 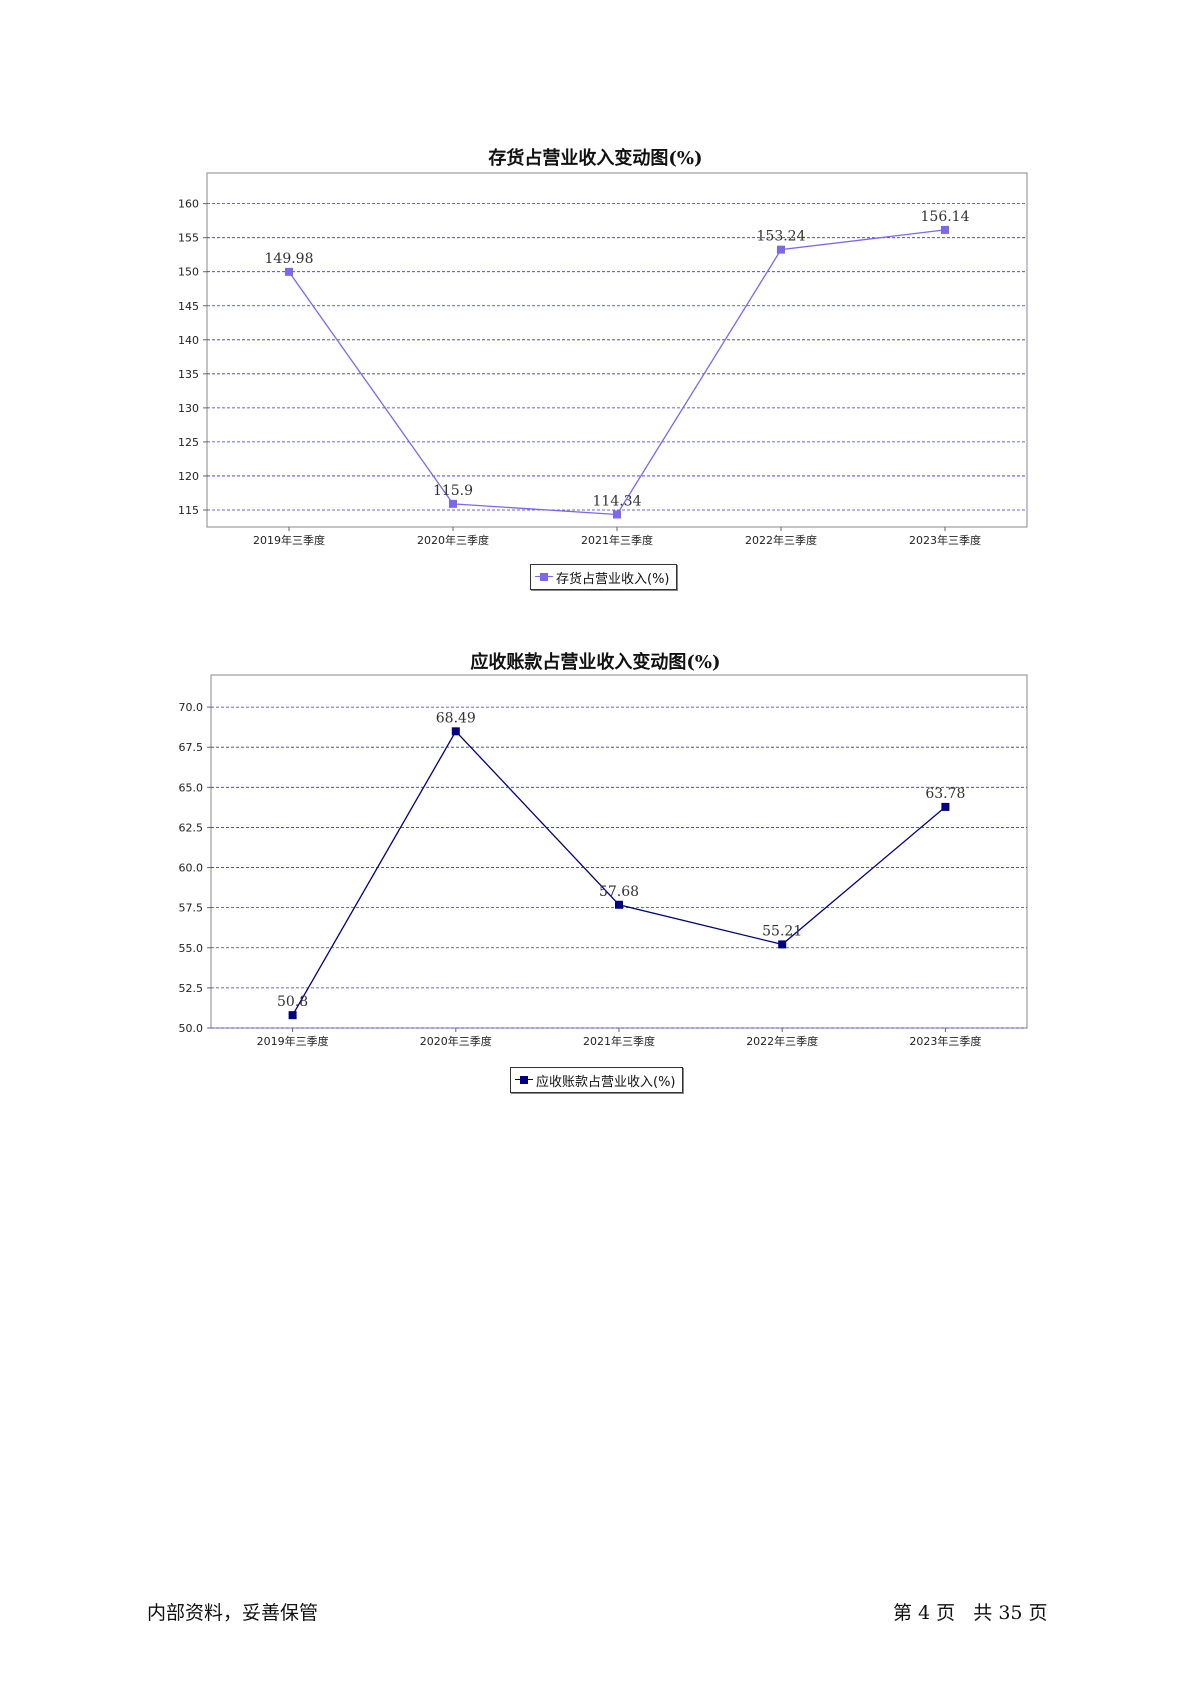 I want to click on chart-2-ytick-label: 60.0, so click(x=191, y=868).